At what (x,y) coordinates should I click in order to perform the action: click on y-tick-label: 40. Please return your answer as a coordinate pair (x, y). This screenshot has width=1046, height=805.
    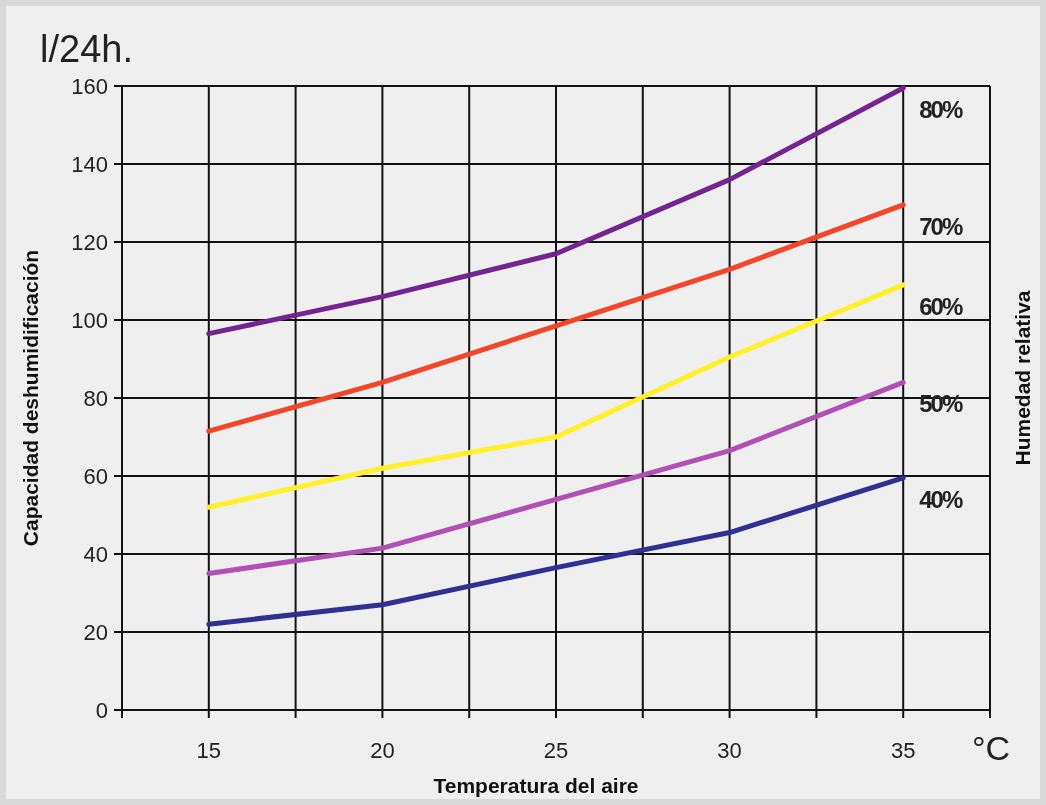
    Looking at the image, I should click on (95, 554).